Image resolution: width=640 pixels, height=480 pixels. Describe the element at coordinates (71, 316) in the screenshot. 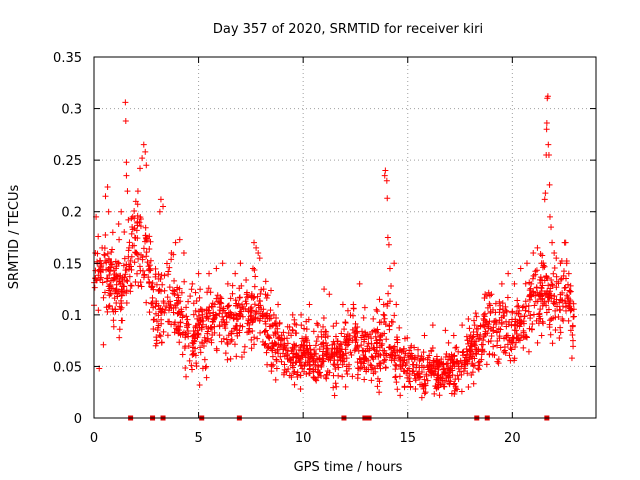

I see `y-tick-label: 0.1` at that location.